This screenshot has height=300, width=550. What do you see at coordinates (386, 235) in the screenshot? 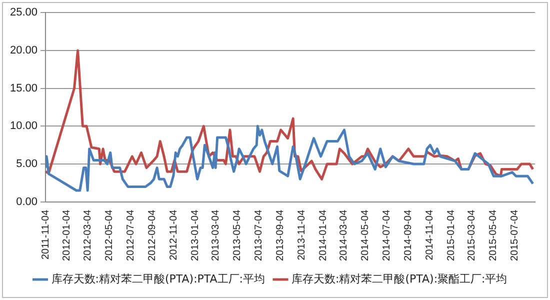
I see `x-tick-label: 2014-07-04` at bounding box center [386, 235].